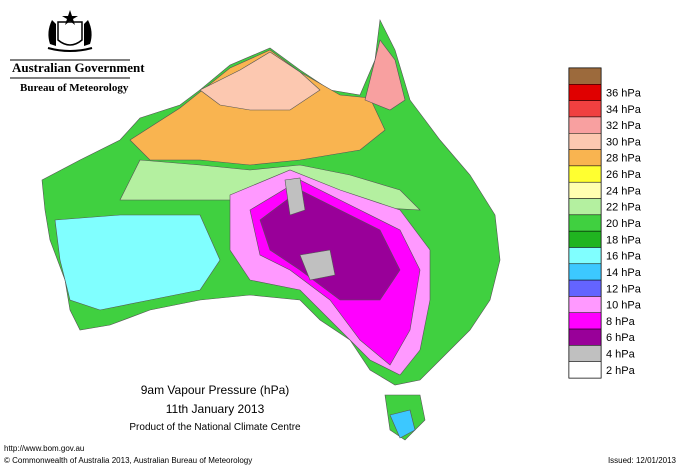 Image resolution: width=680 pixels, height=467 pixels. Describe the element at coordinates (624, 289) in the screenshot. I see `legend-label: 12 hPa` at that location.